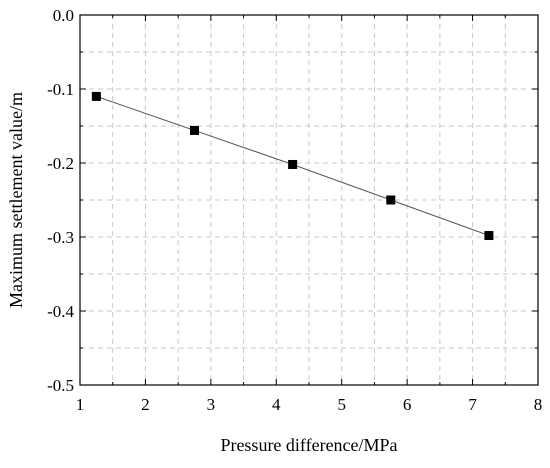 Image resolution: width=550 pixels, height=468 pixels. What do you see at coordinates (60, 89) in the screenshot?
I see `y-tick-label: -0.1` at bounding box center [60, 89].